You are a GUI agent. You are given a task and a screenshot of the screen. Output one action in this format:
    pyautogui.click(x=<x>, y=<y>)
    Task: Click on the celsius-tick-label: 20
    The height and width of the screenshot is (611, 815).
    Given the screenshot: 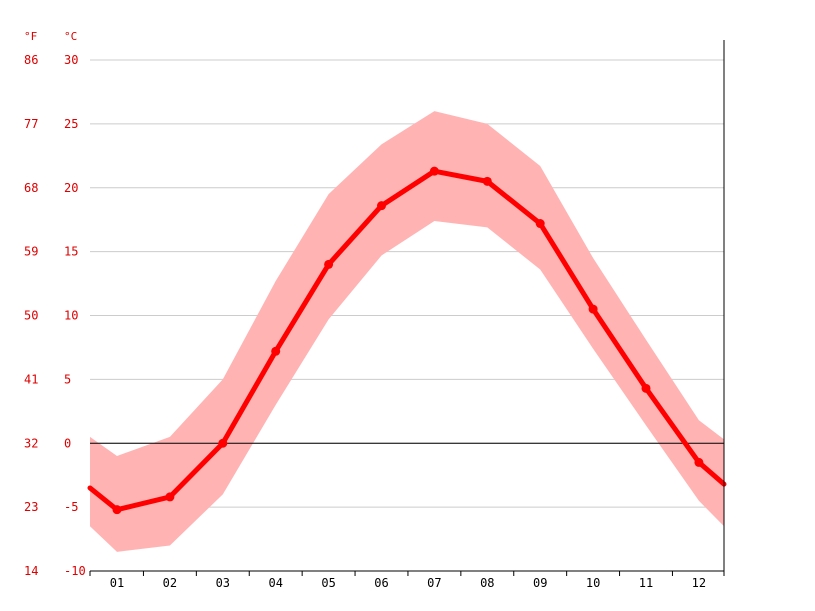 What is the action you would take?
    pyautogui.click(x=71, y=188)
    